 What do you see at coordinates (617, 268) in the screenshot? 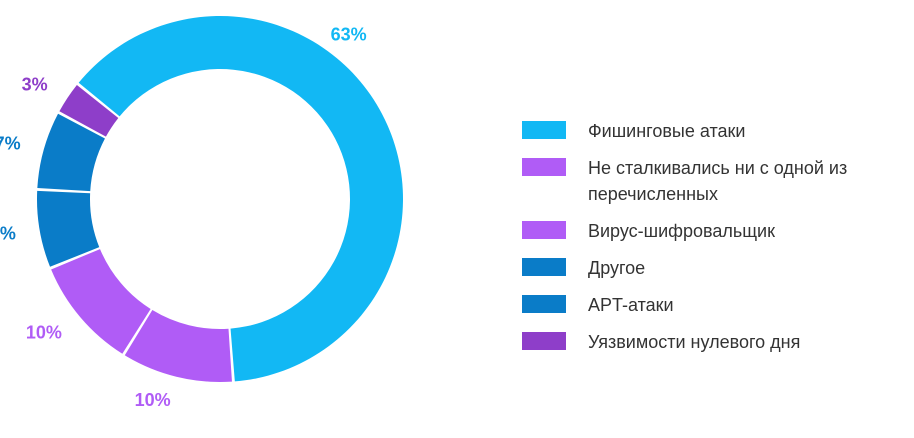
I see `legend-label: Другое` at bounding box center [617, 268].